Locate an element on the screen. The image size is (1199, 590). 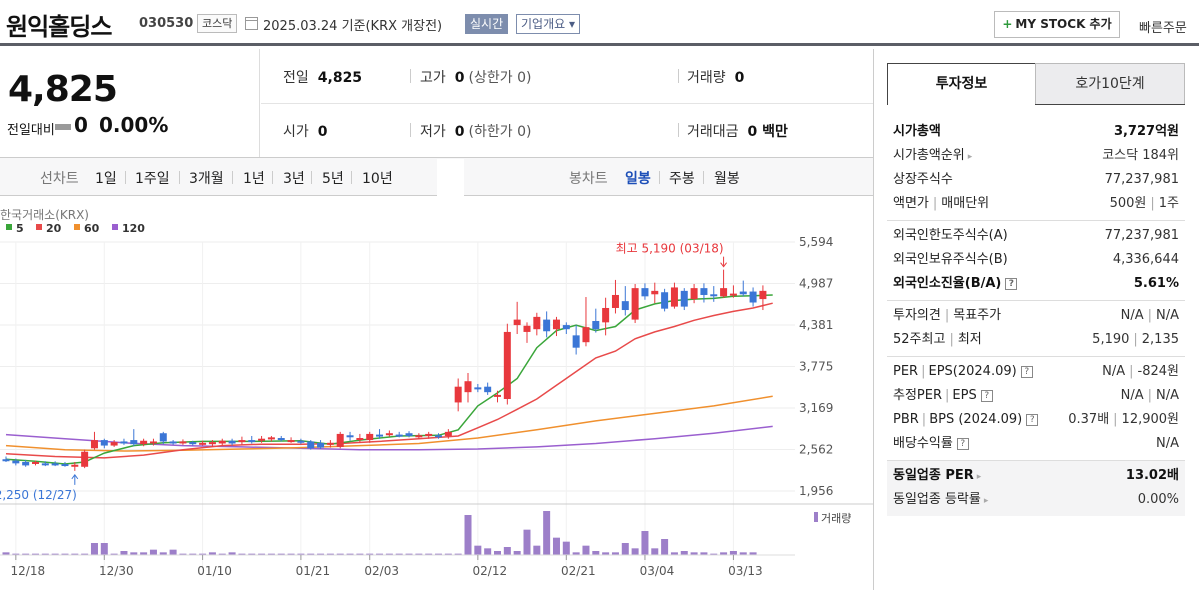
row-sector-change: 동일업종 등락률 ▸ 0.00% is located at coordinates (1036, 500).